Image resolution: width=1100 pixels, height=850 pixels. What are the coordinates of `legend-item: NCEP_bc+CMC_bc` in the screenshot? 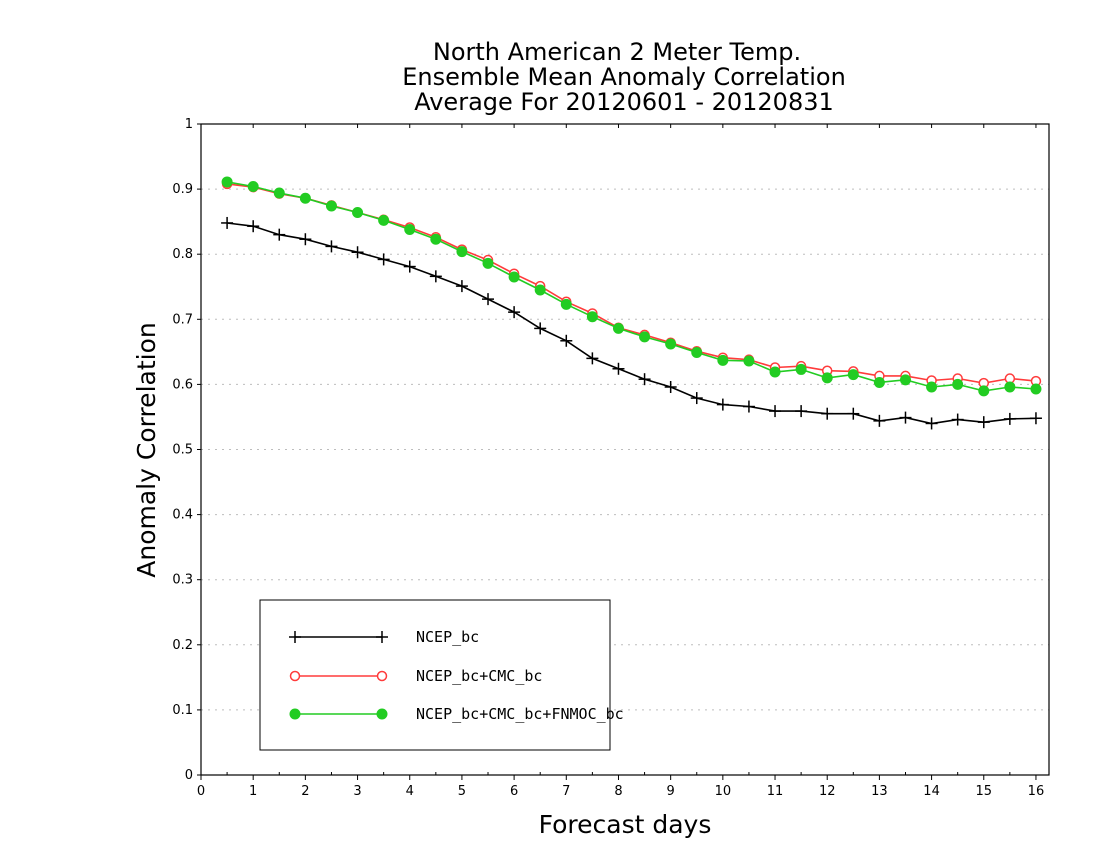 It's located at (415, 676).